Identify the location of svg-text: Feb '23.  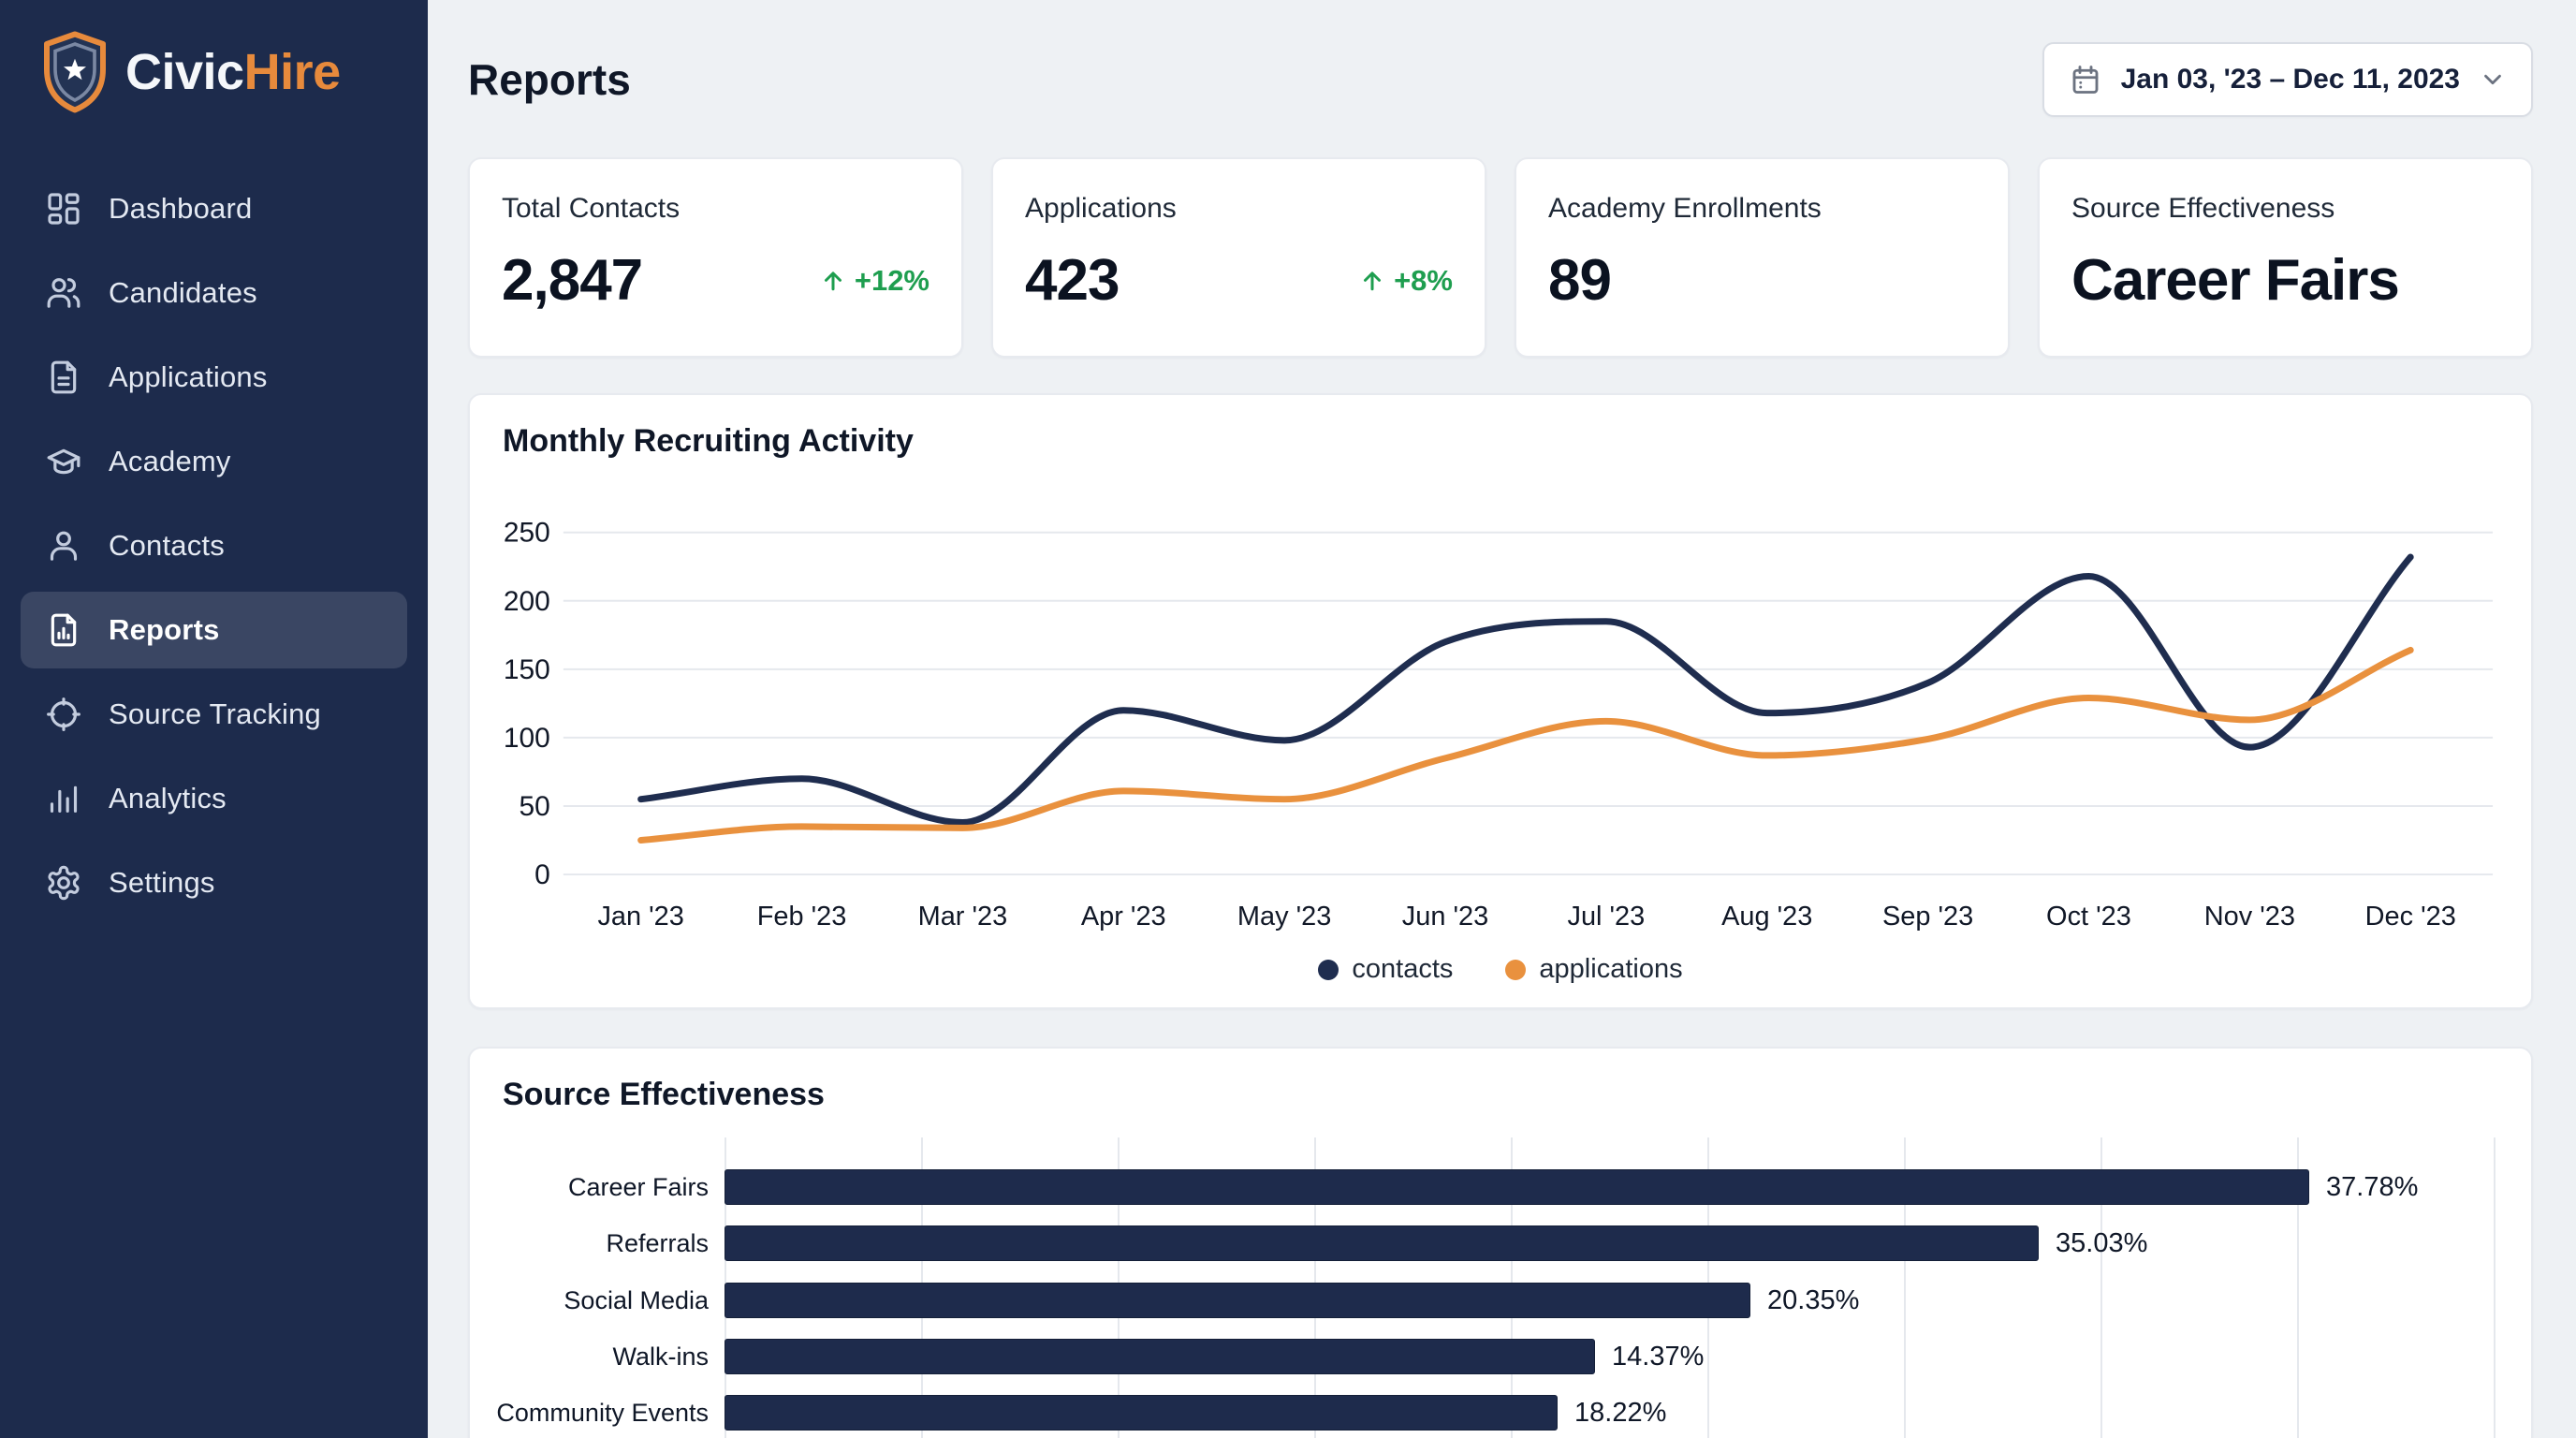
(802, 917).